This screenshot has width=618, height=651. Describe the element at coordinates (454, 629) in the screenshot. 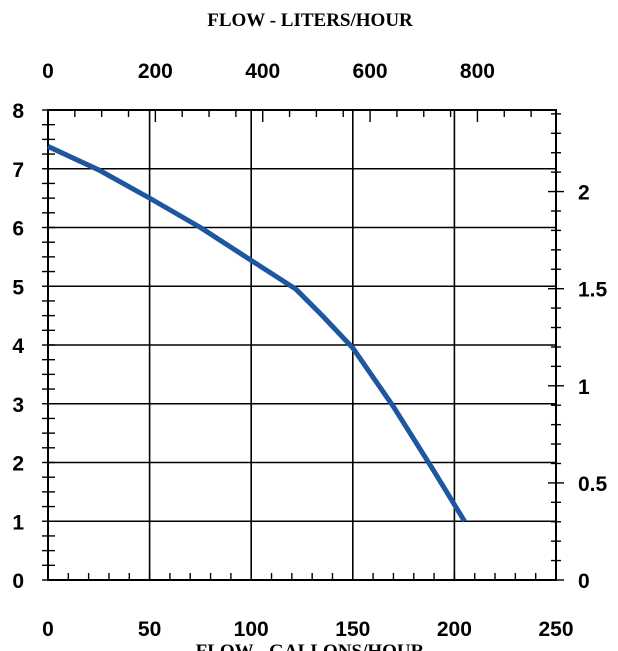

I see `bottom-tick-label: 200` at that location.